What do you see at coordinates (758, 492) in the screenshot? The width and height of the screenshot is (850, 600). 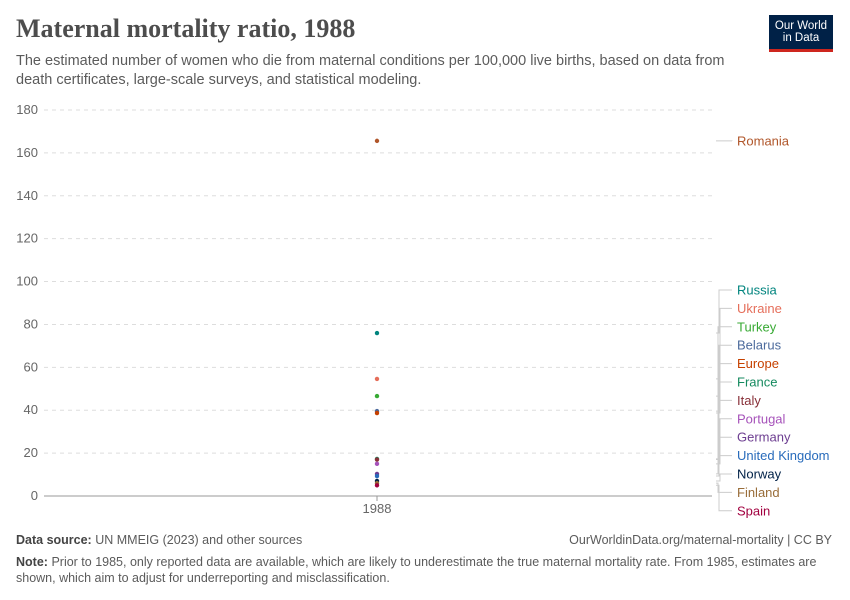 I see `legend-label: Finland` at bounding box center [758, 492].